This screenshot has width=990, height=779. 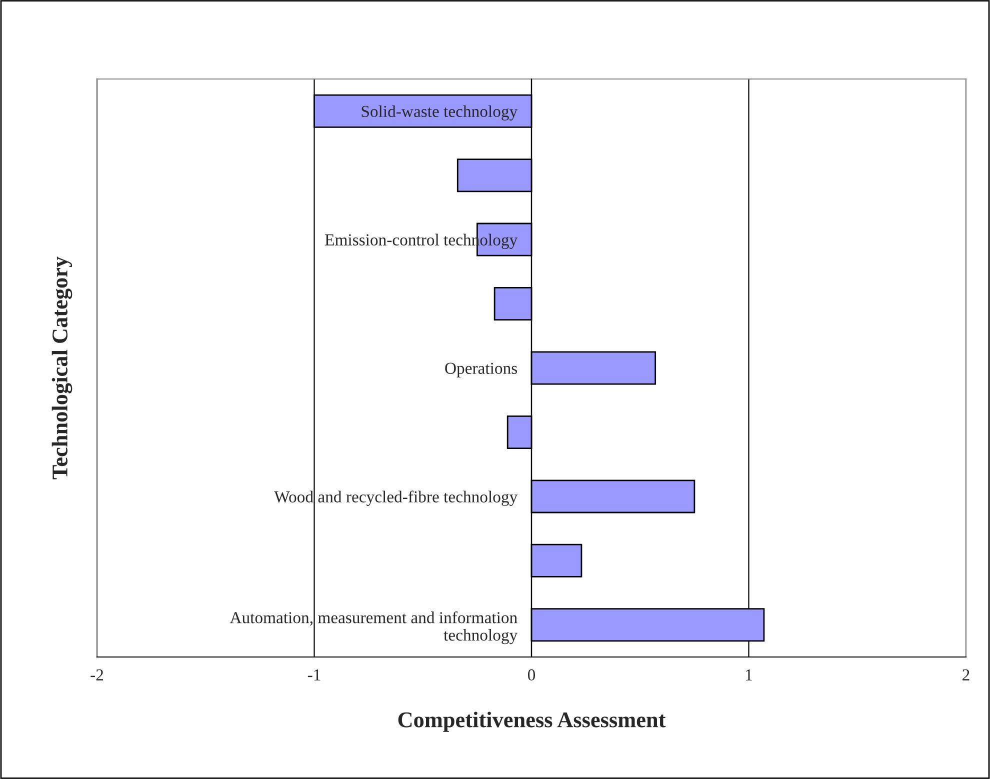 I want to click on x-tick-label: -2, so click(x=97, y=674).